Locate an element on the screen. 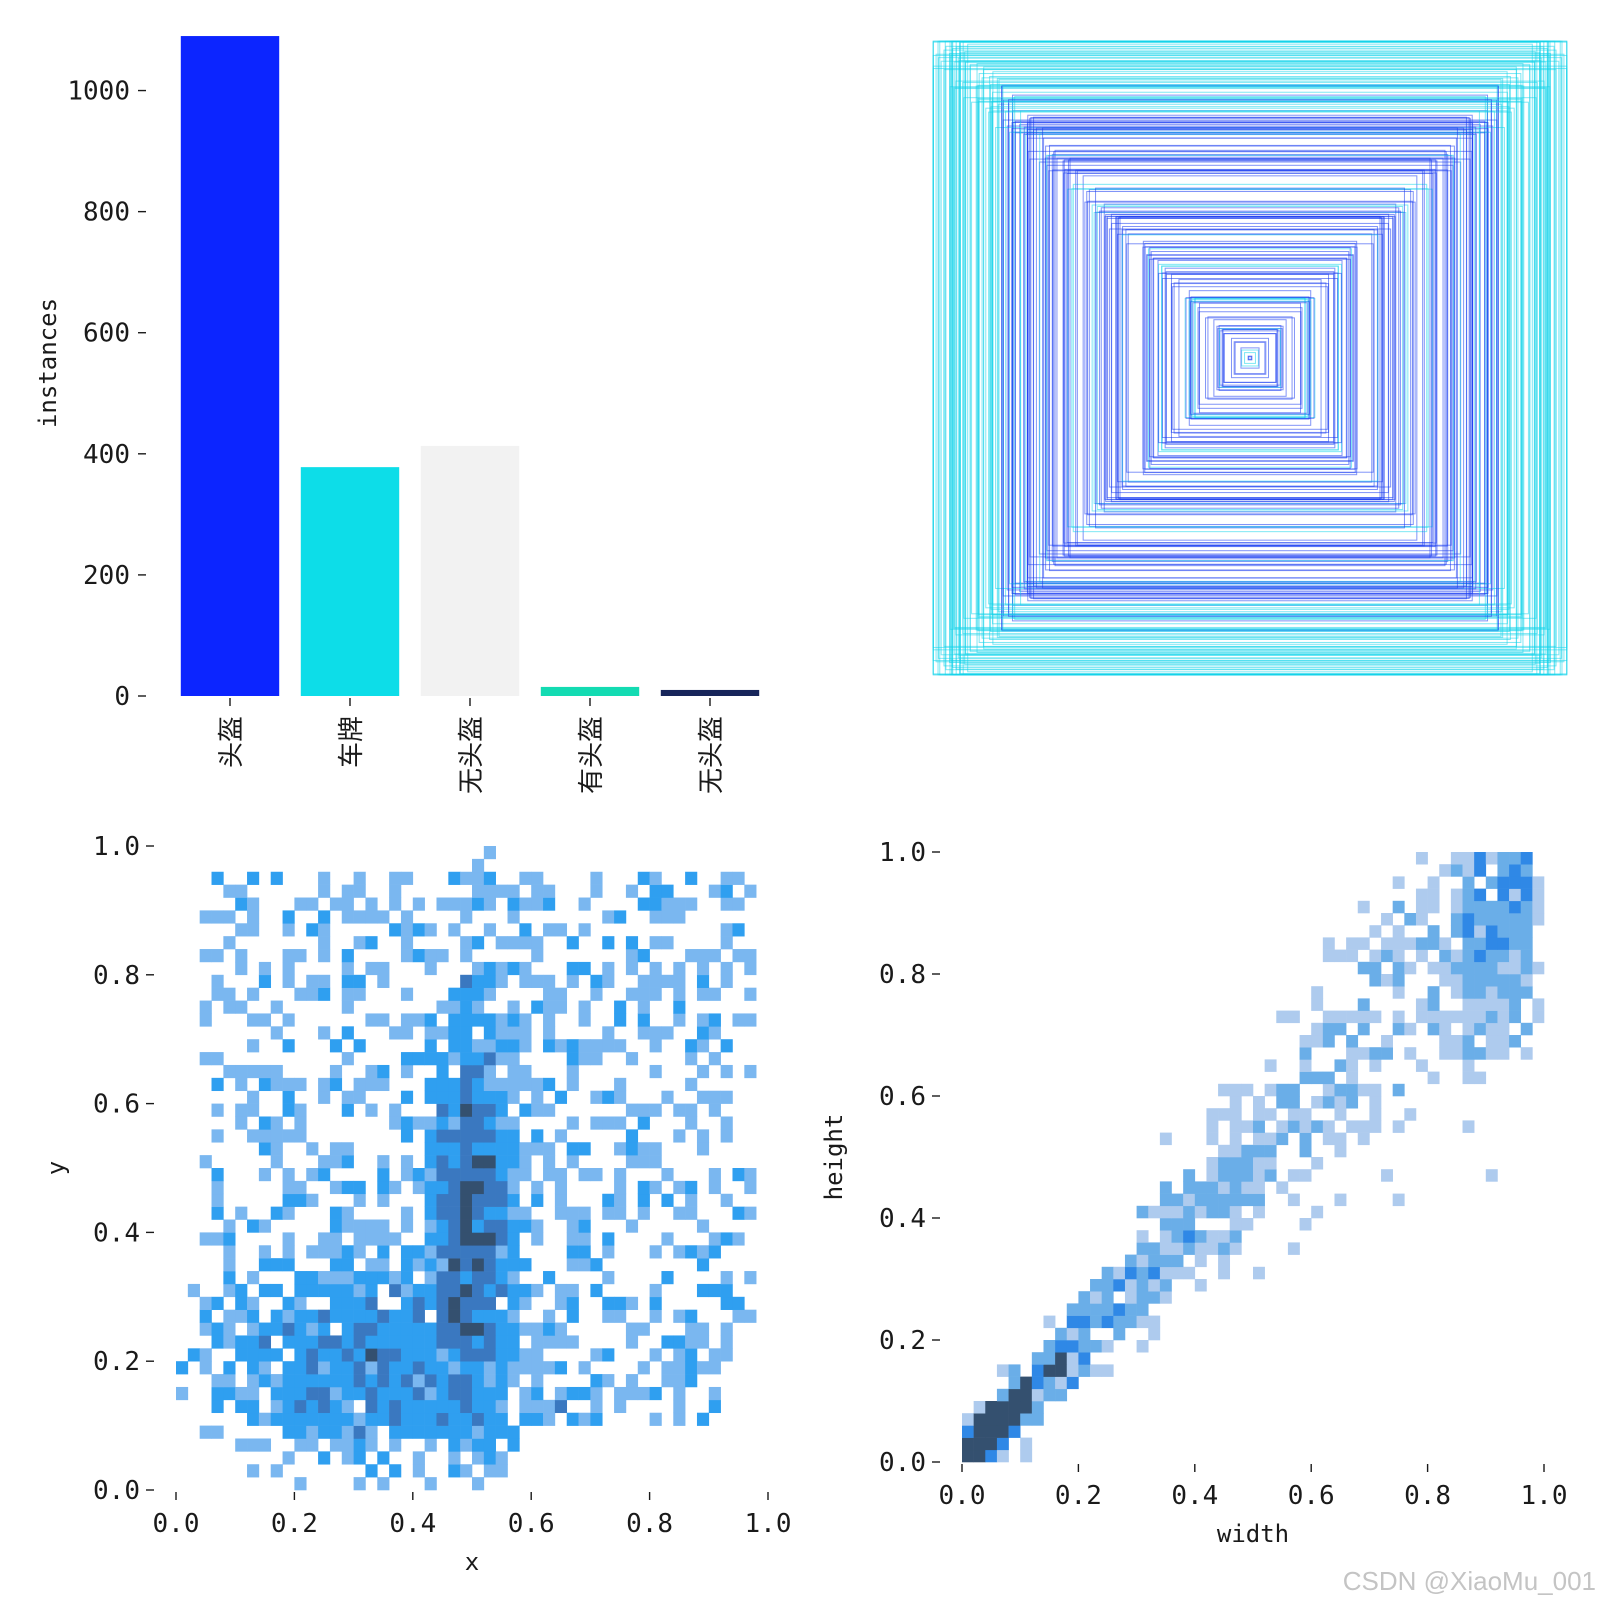 This screenshot has width=1600, height=1600. y-tick-label: 0.8 is located at coordinates (902, 975).